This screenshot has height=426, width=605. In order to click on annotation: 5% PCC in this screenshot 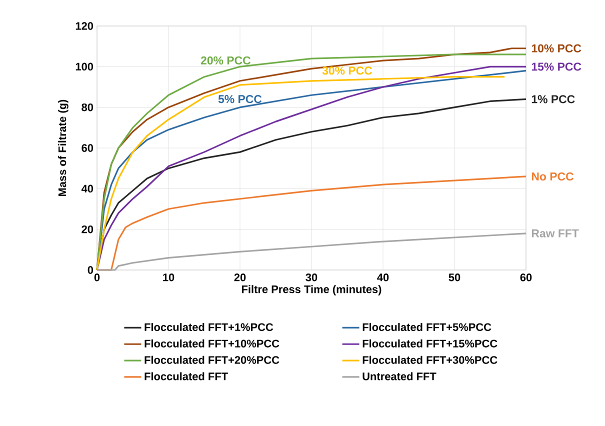, I will do `click(240, 99)`.